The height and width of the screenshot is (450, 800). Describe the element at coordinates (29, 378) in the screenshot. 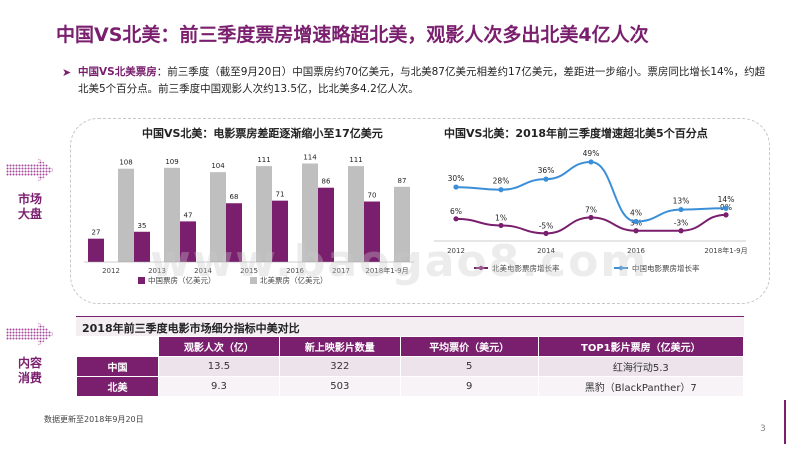

I see `side-label-content-line2: 消费` at that location.